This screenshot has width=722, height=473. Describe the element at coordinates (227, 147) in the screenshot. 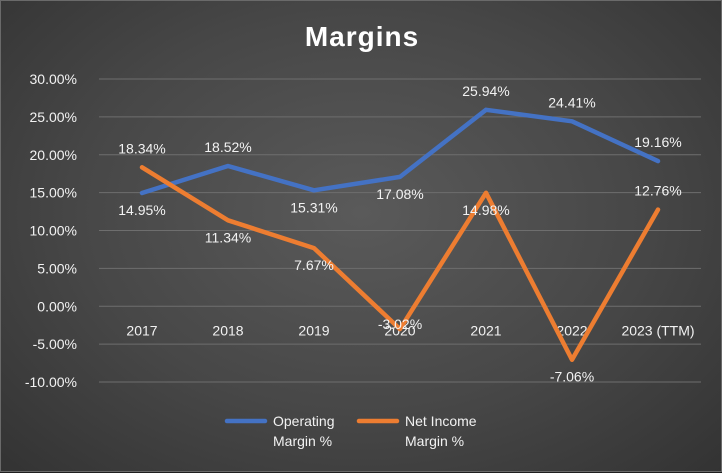

I see `data-label: 18.52%` at that location.